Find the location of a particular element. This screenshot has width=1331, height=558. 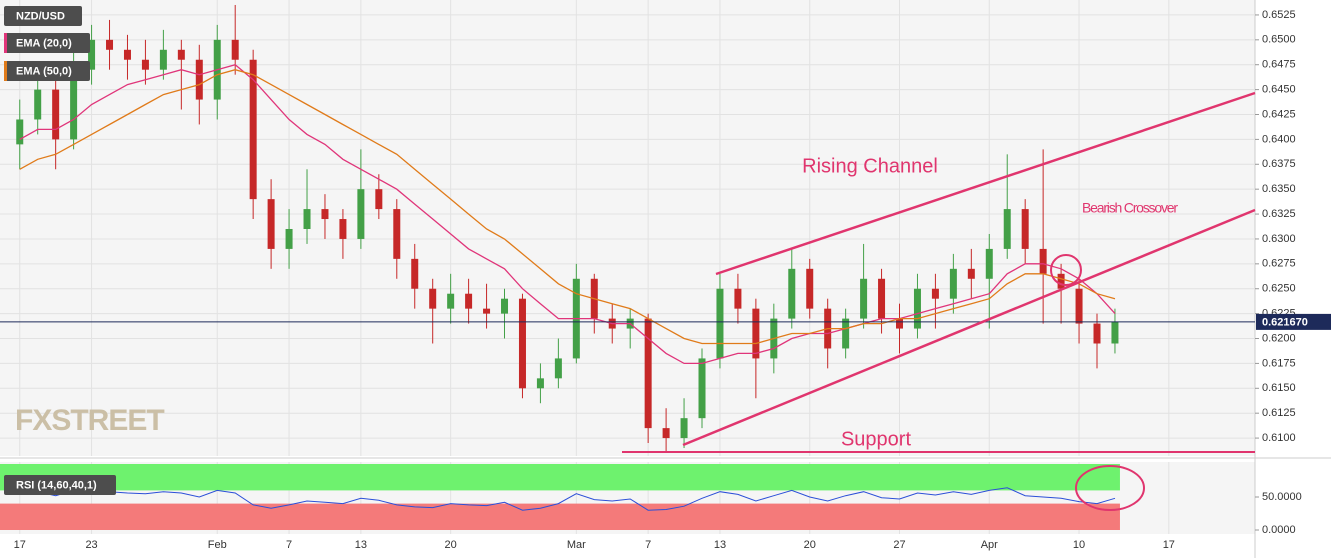

y-tick-label: 0.6125 is located at coordinates (1279, 413).